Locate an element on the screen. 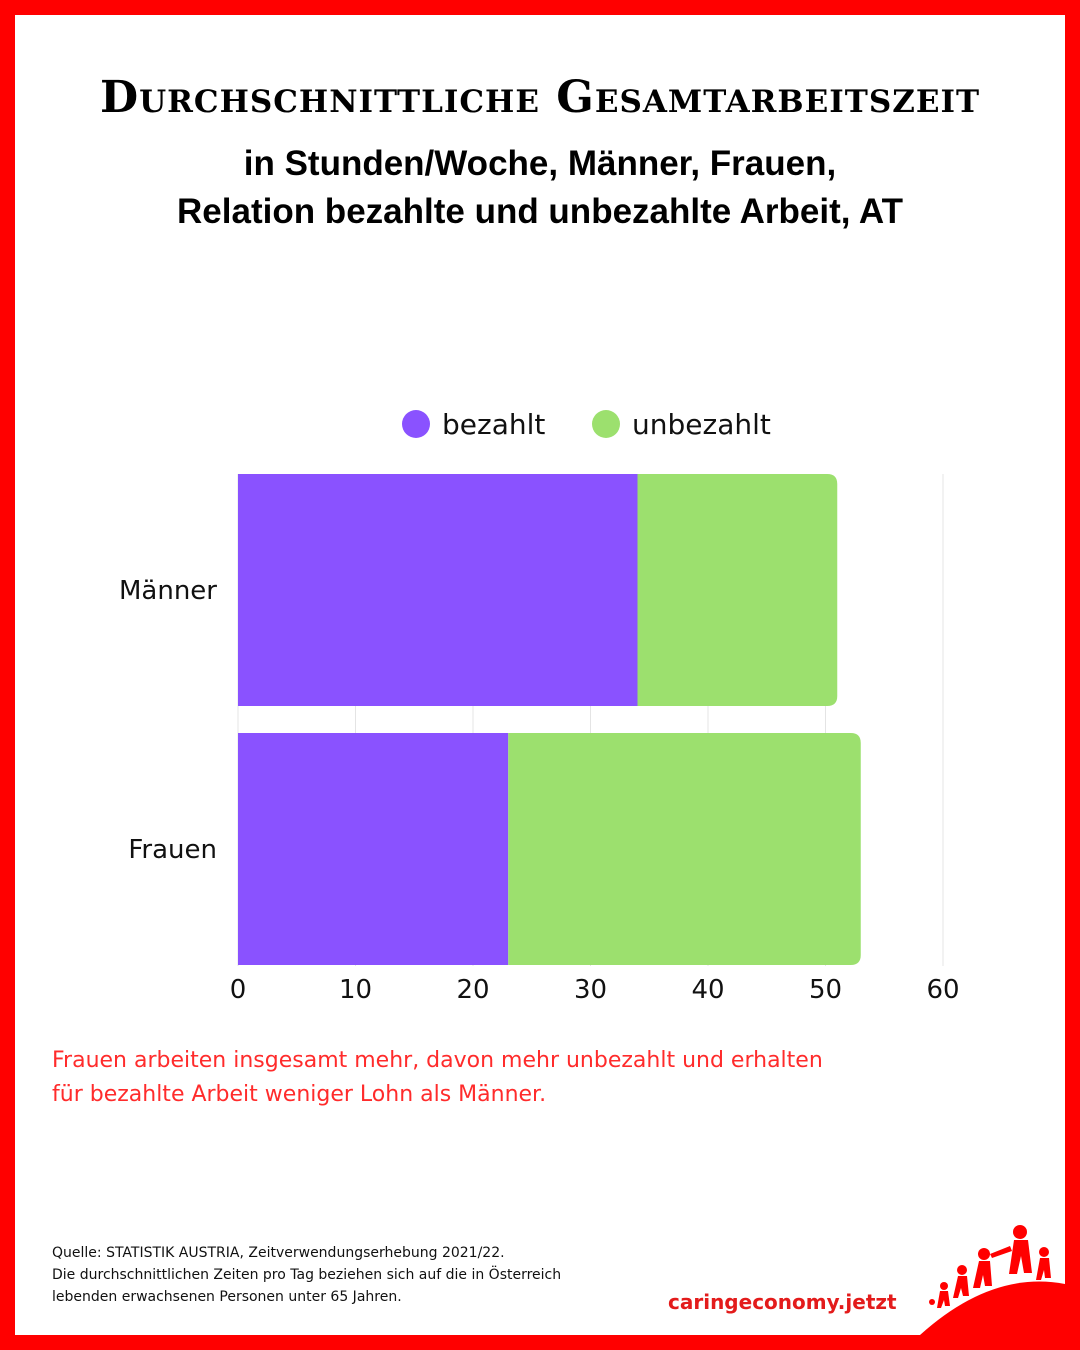  subtitle-line-1: in Stunden/Woche, Männer, Frauen, is located at coordinates (540, 163).